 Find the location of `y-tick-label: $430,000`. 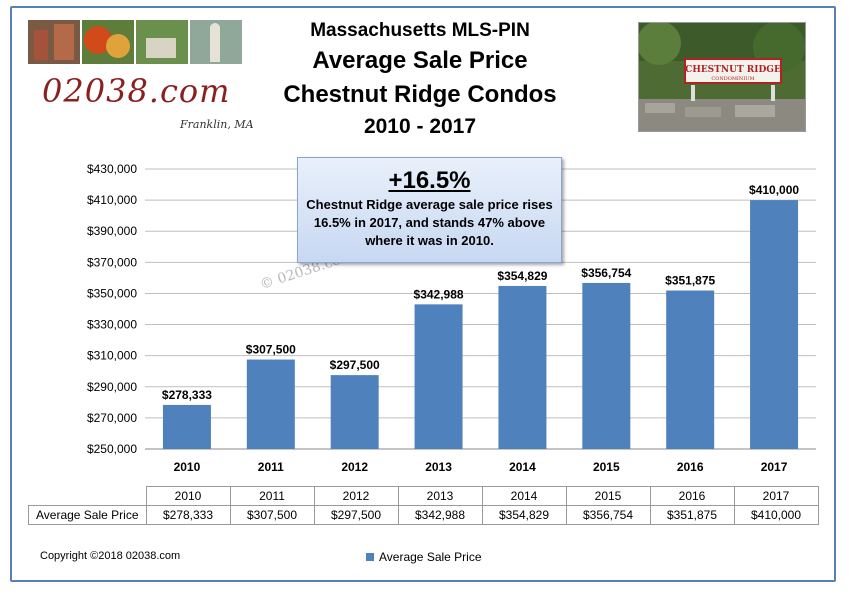

y-tick-label: $430,000 is located at coordinates (112, 169).